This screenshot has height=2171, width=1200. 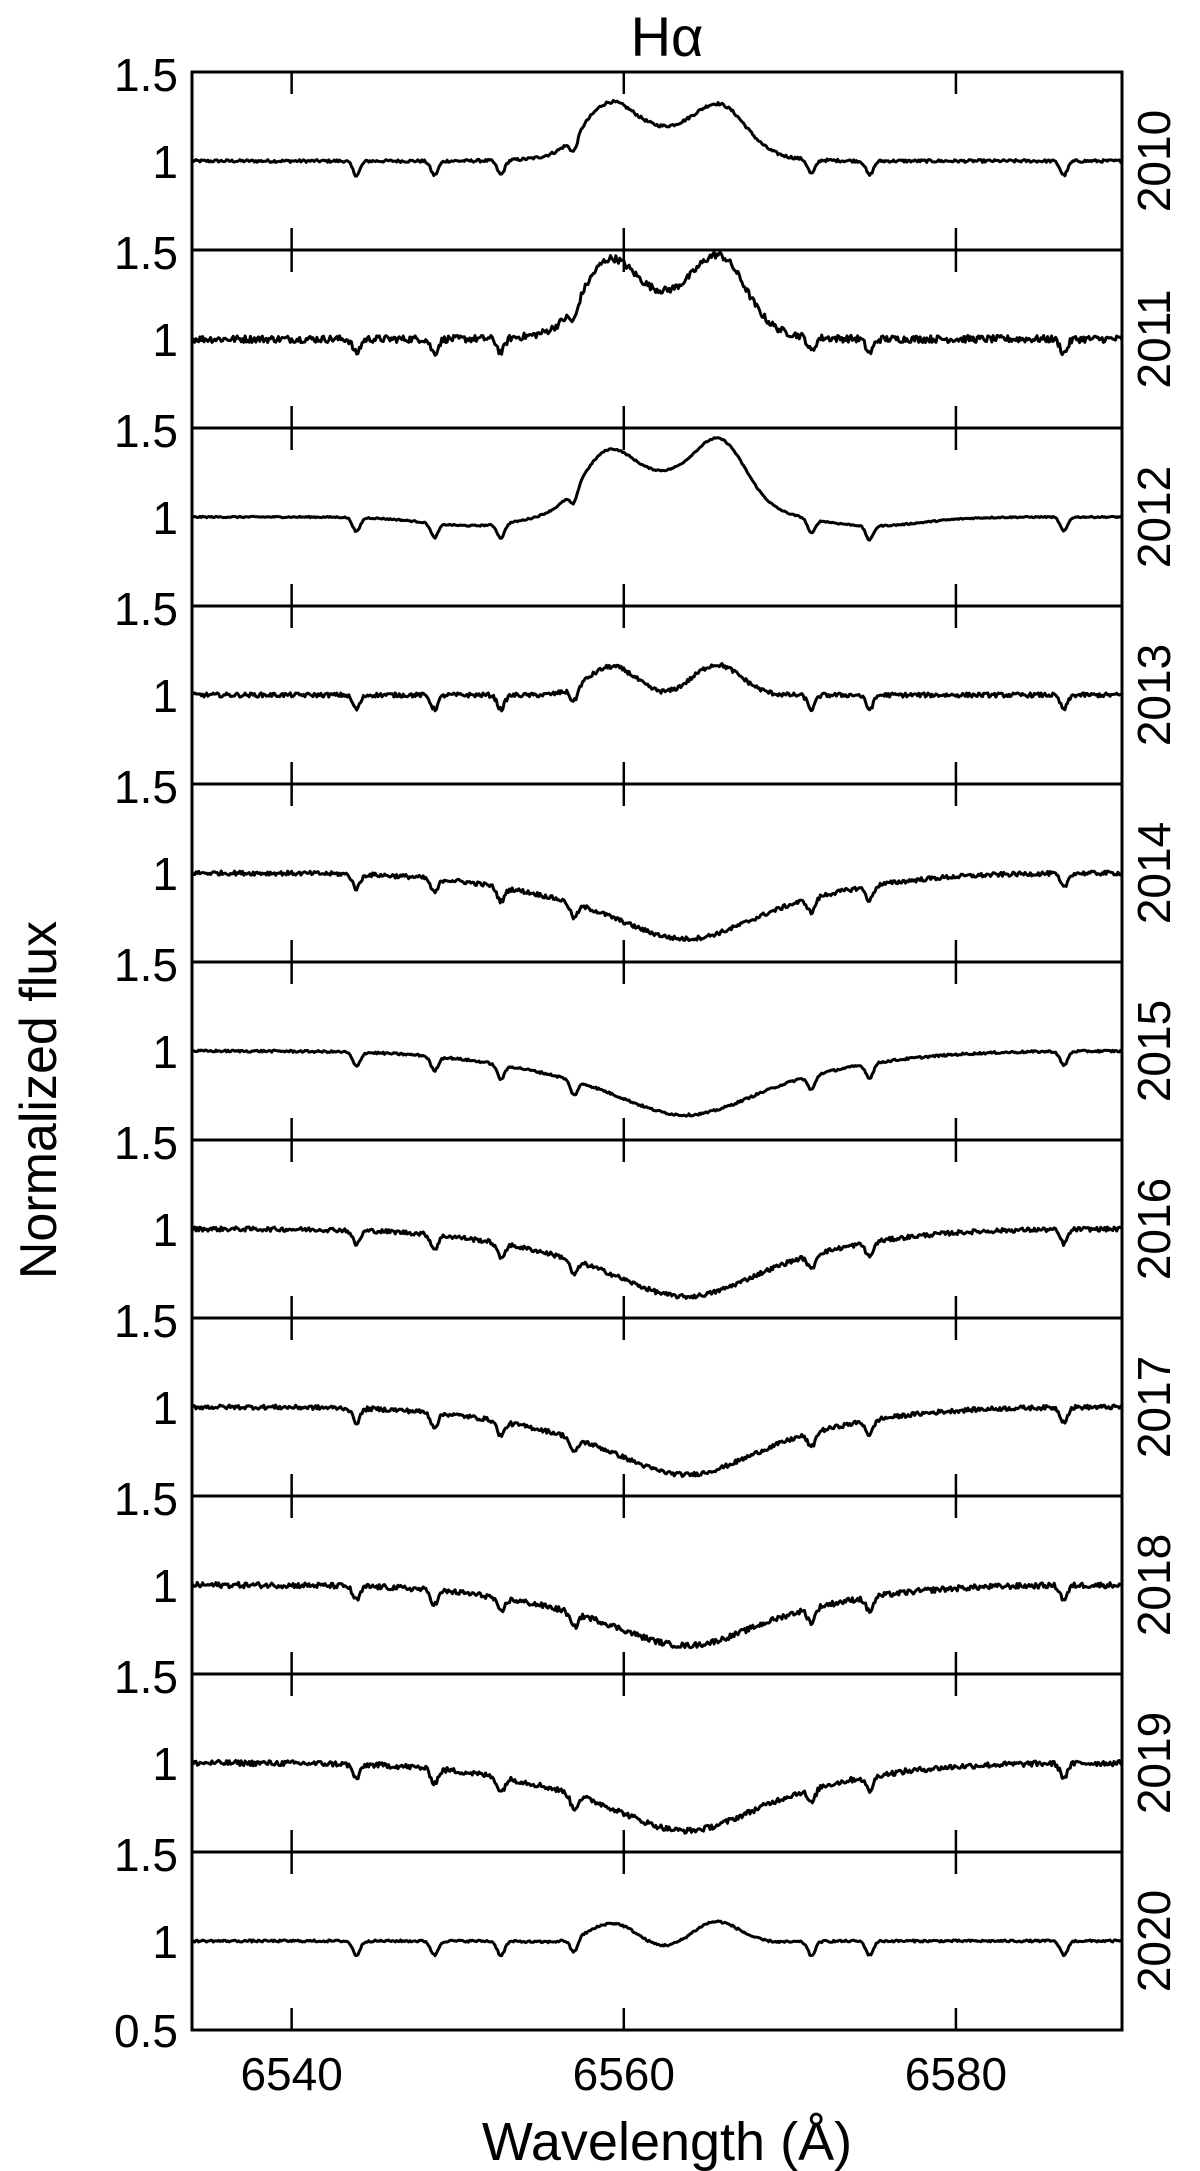 What do you see at coordinates (657, 1083) in the screenshot?
I see `spectrum-line-2015` at bounding box center [657, 1083].